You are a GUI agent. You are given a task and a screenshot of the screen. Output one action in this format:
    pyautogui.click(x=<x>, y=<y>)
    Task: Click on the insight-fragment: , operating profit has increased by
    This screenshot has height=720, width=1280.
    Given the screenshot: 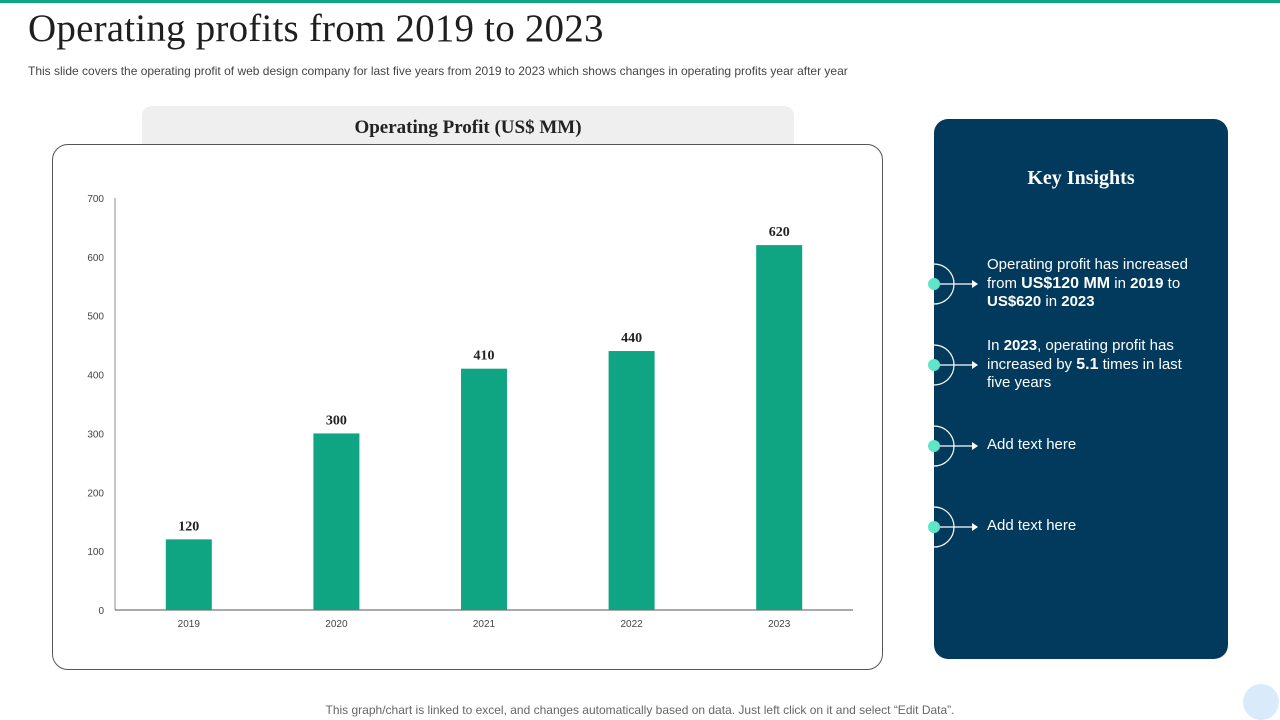 What is the action you would take?
    pyautogui.click(x=1080, y=355)
    